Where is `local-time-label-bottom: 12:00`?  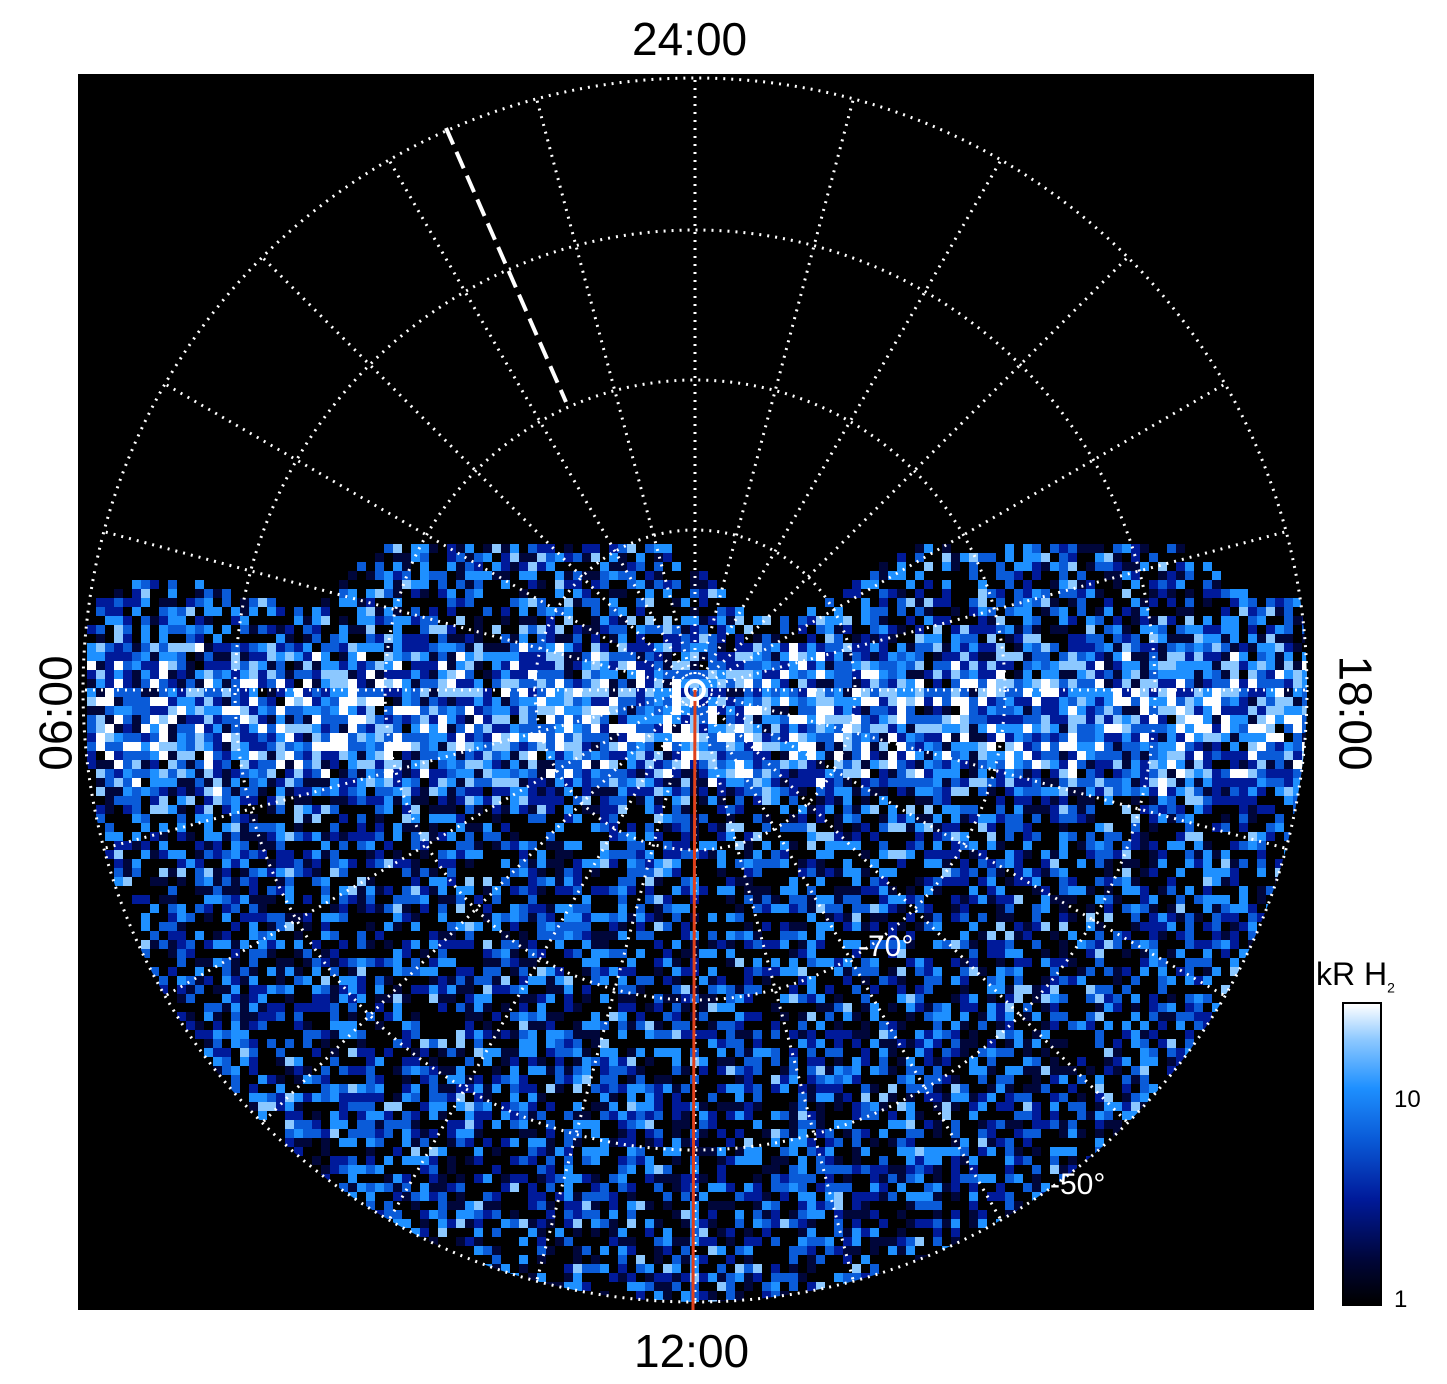
local-time-label-bottom: 12:00 is located at coordinates (692, 1351).